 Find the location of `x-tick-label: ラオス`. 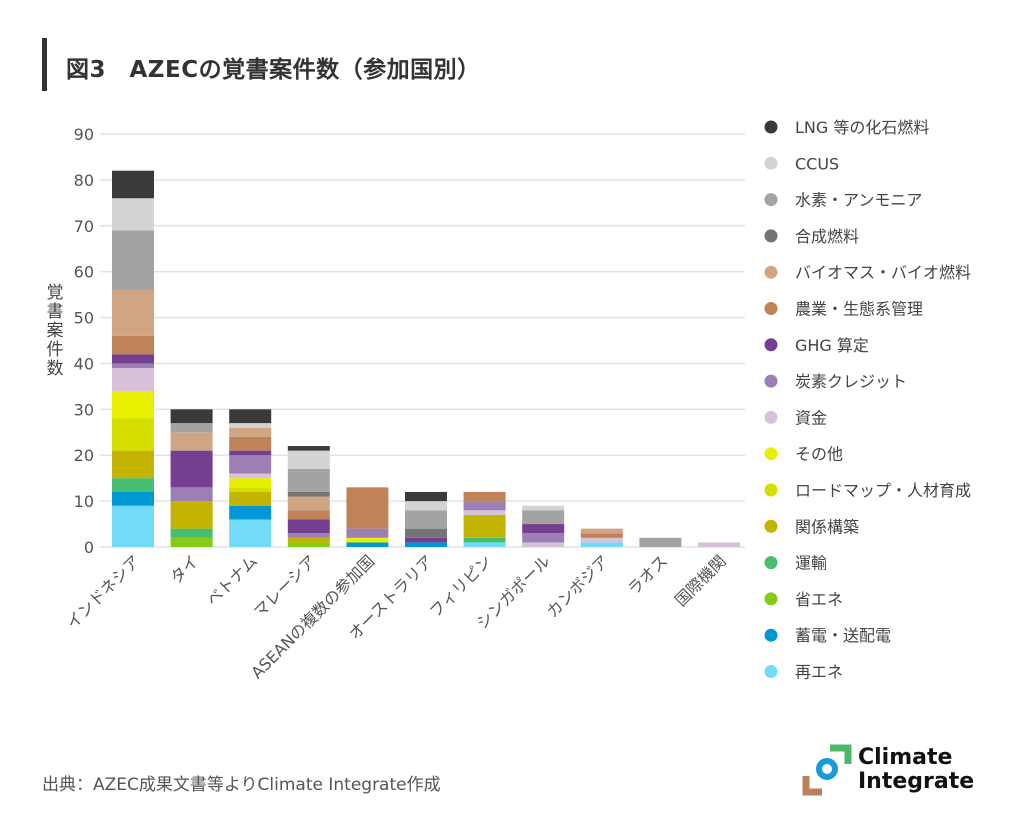

x-tick-label: ラオス is located at coordinates (647, 574).